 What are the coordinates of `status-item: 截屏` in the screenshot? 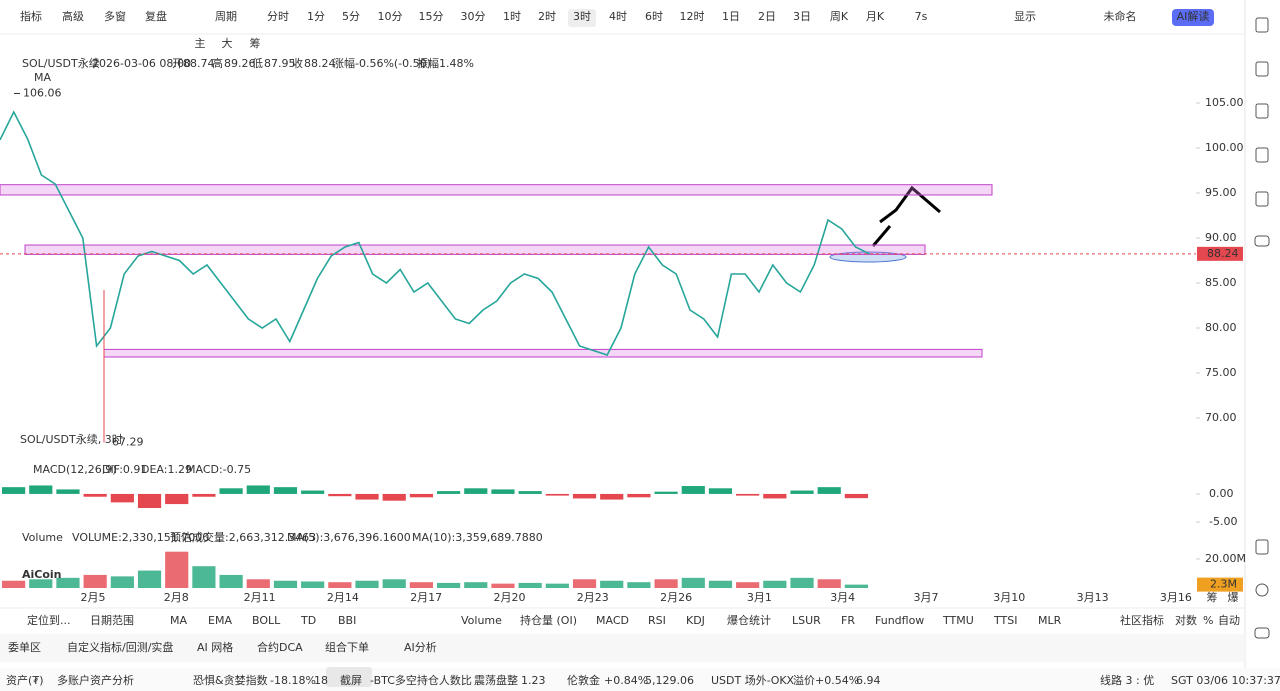 It's located at (351, 680).